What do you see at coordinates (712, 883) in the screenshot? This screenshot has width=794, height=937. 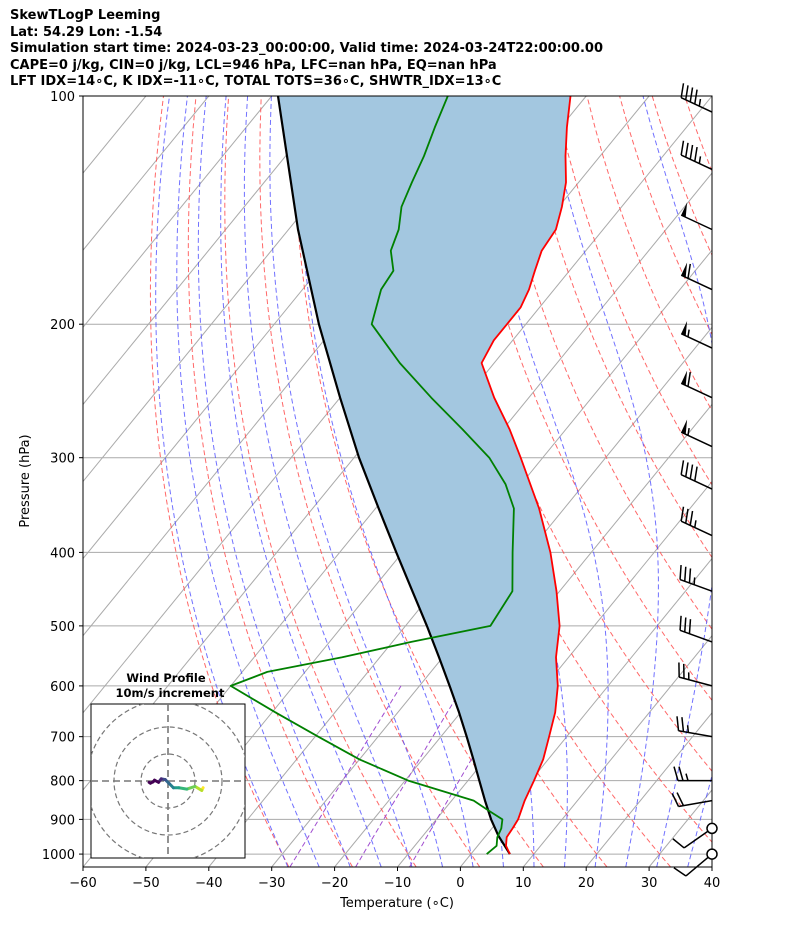 I see `x-tick-label: 40` at bounding box center [712, 883].